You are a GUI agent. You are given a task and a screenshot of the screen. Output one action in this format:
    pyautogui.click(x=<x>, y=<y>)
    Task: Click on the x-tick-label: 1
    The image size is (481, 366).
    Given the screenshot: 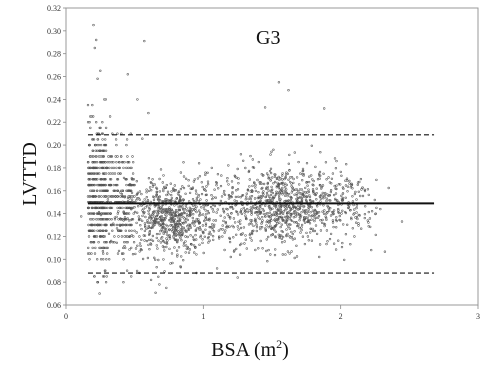 What is the action you would take?
    pyautogui.click(x=203, y=316)
    